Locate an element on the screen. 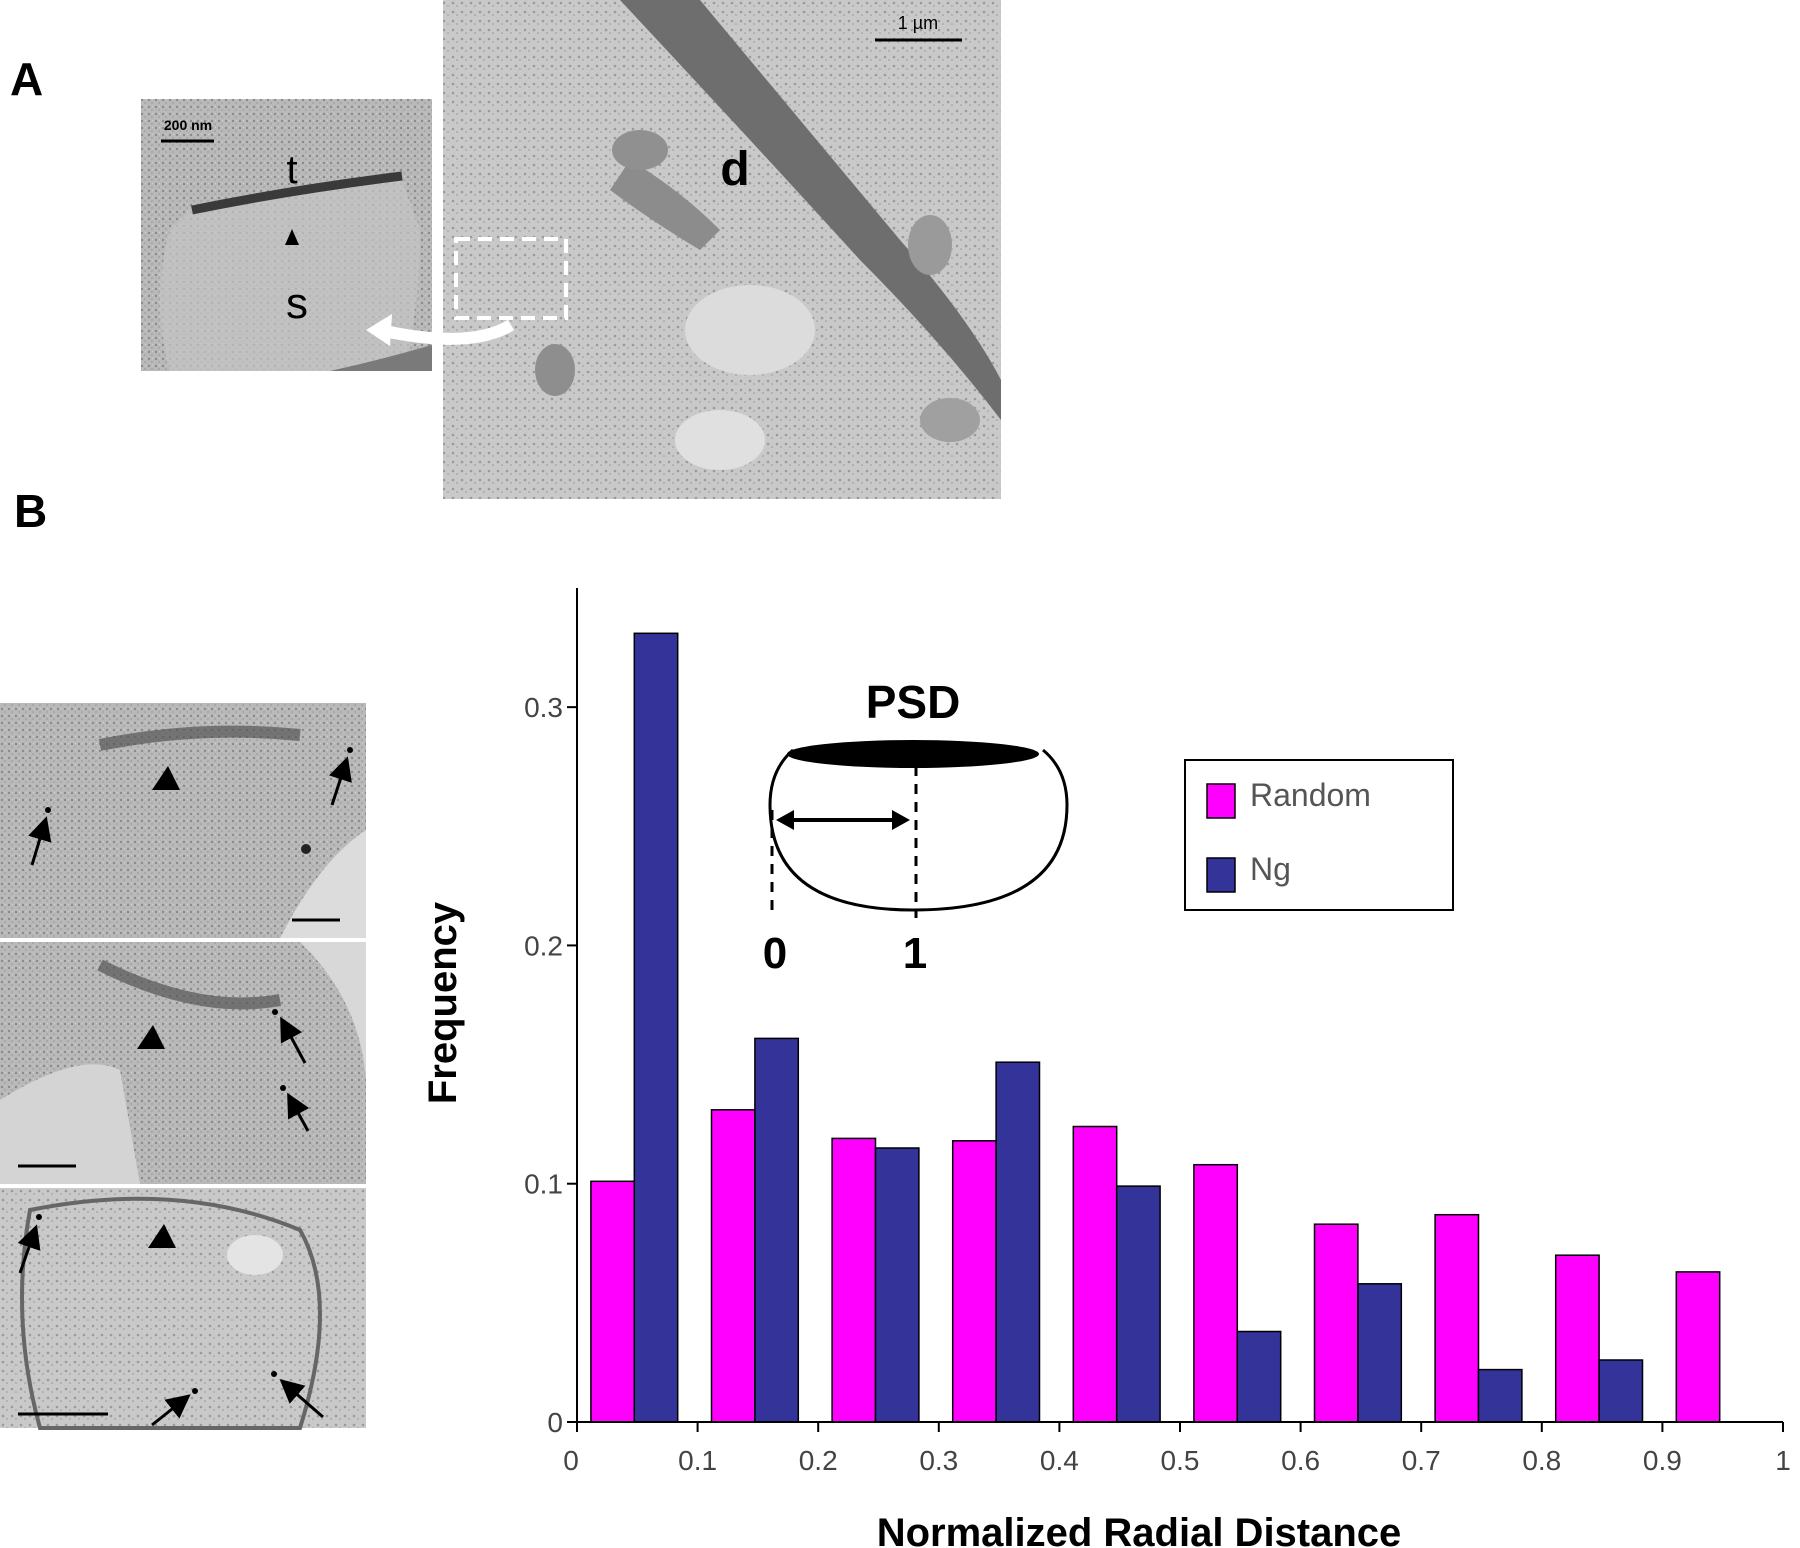  y-tick-label: 0.2 is located at coordinates (543, 945).